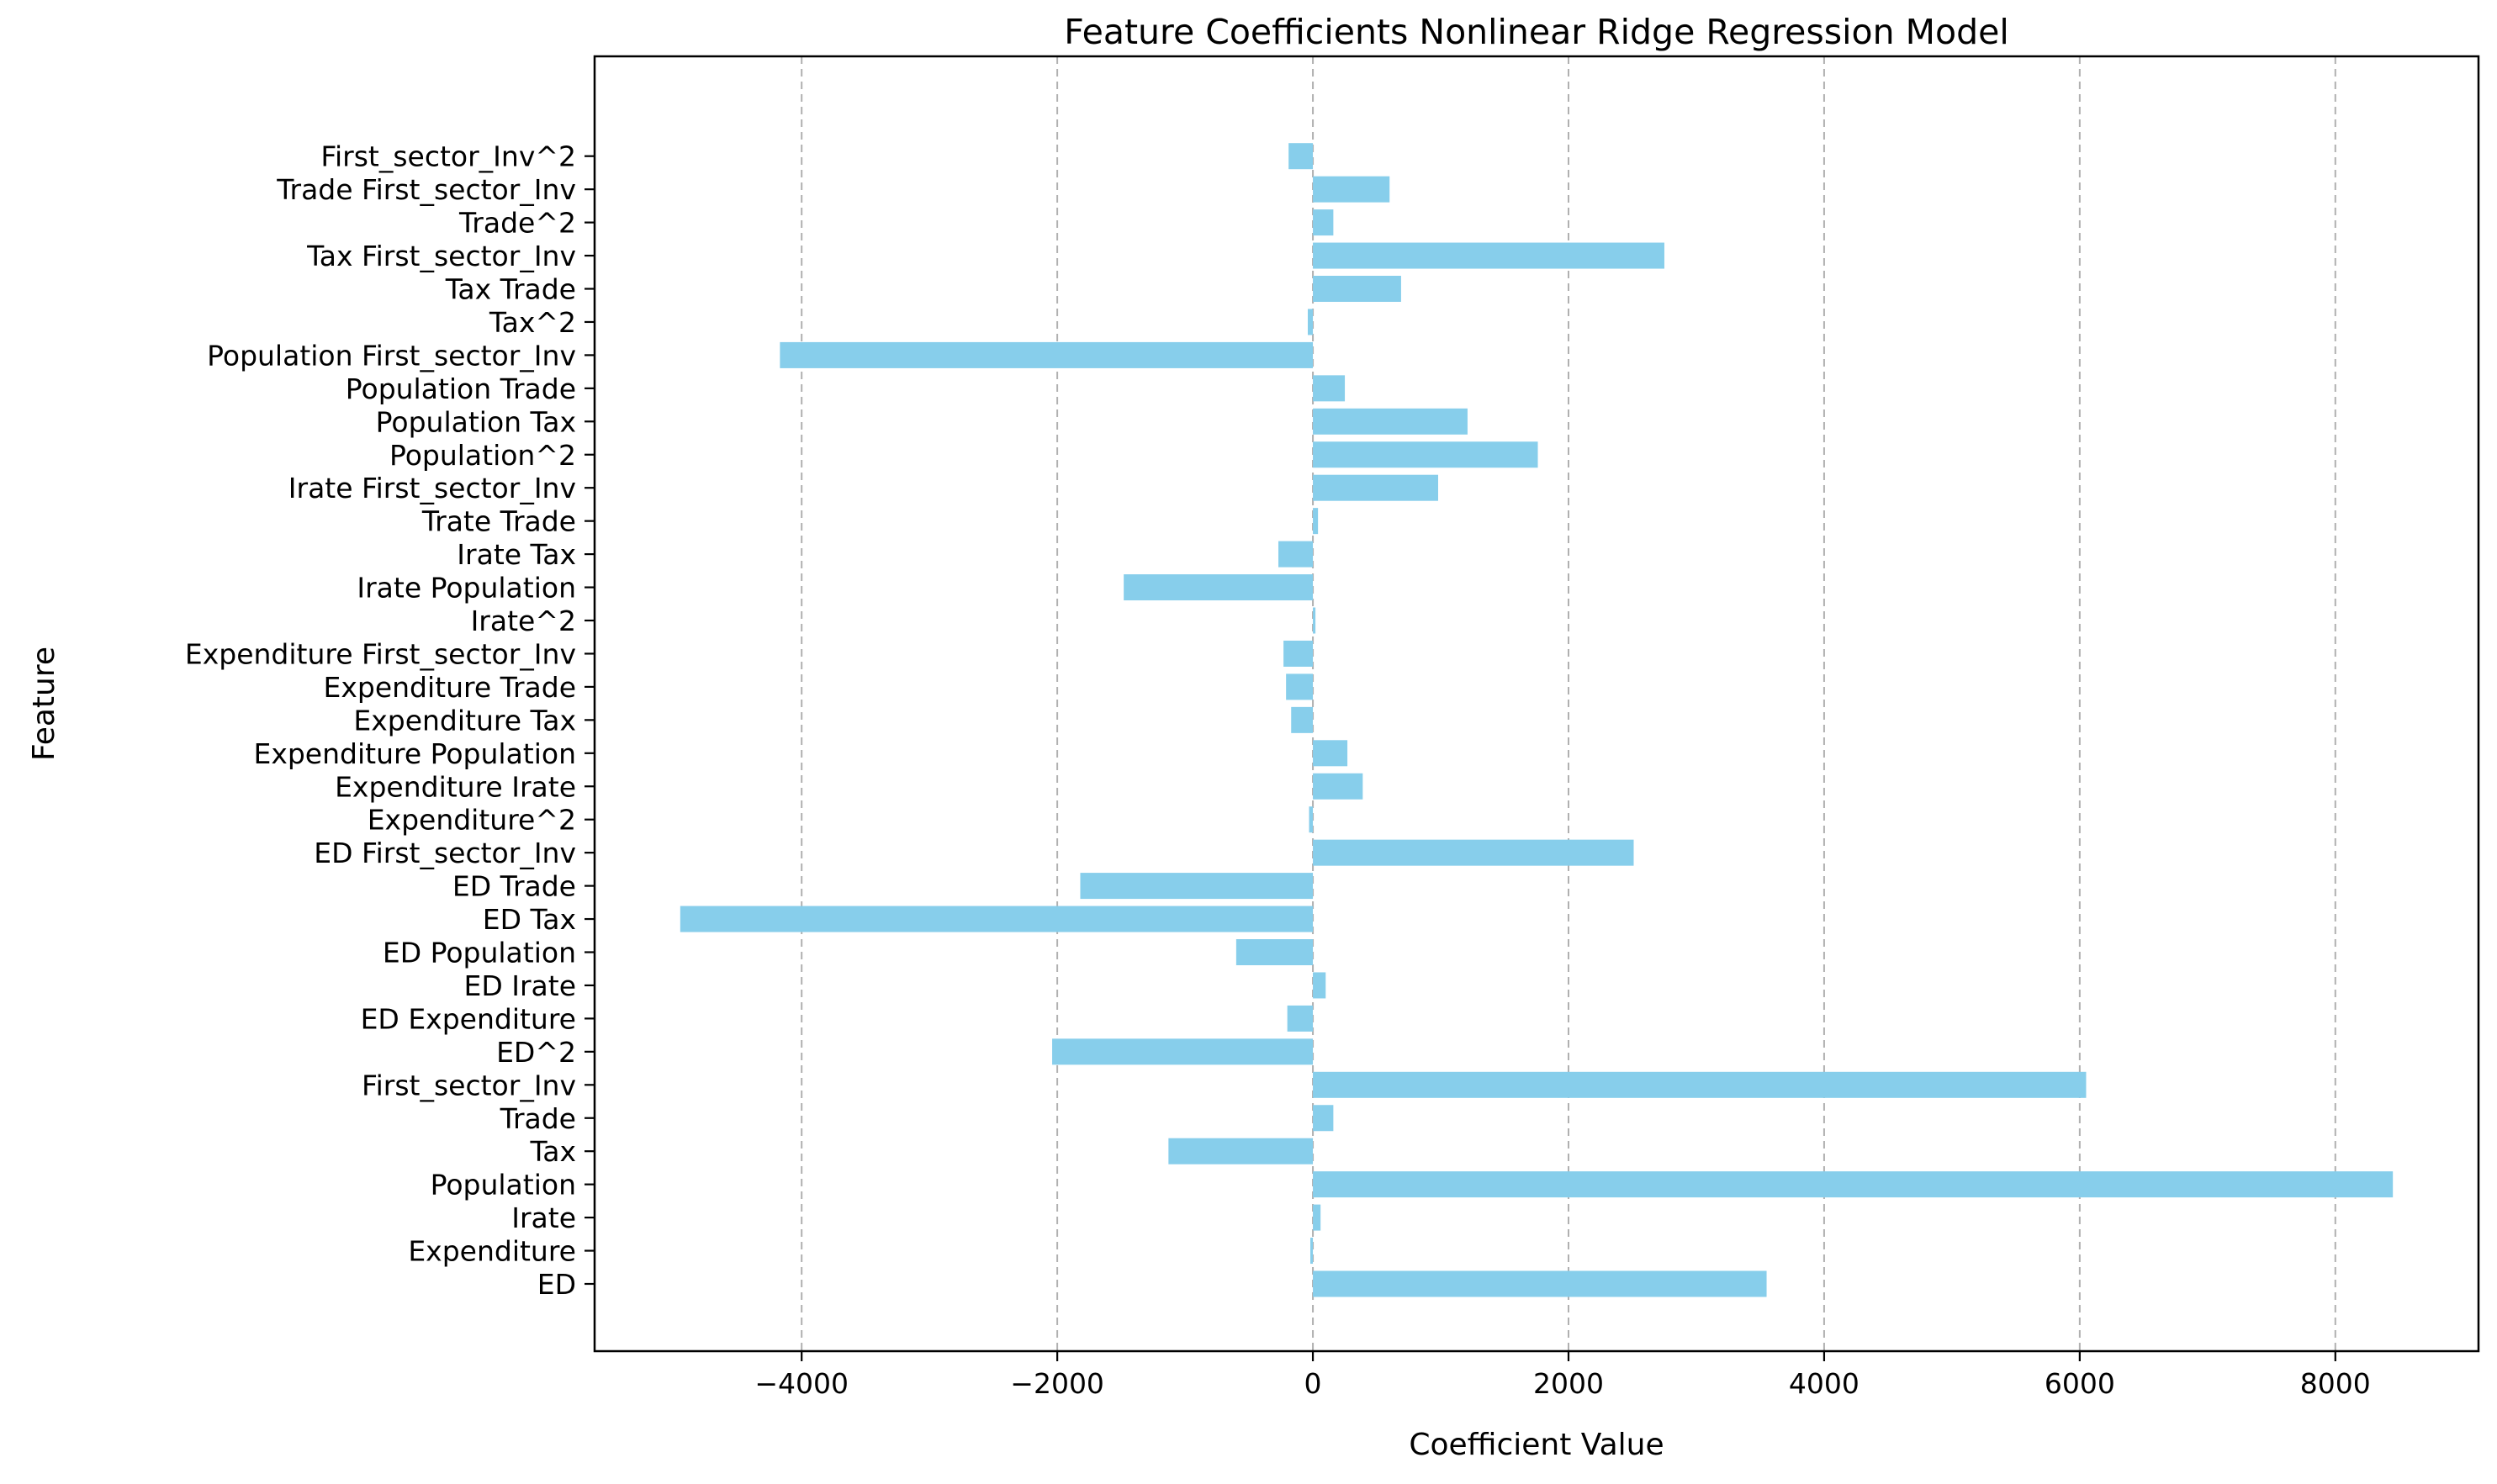  Describe the element at coordinates (1301, 1019) in the screenshot. I see `bar-ed-expenditure` at that location.